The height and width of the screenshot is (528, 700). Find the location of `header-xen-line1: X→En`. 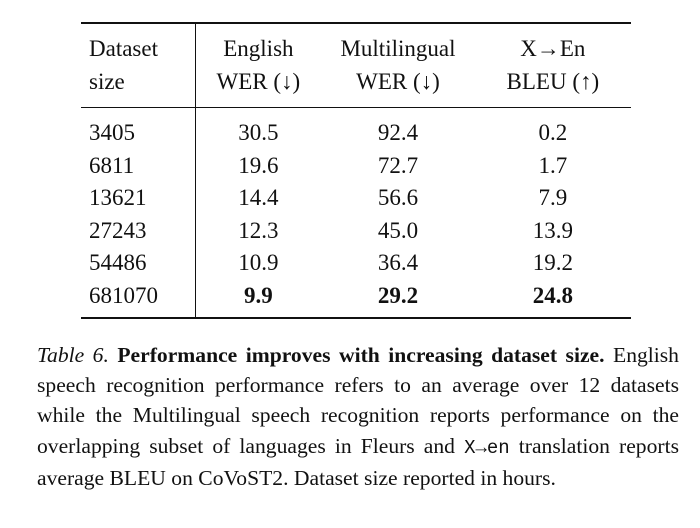

header-xen-line1: X→En is located at coordinates (553, 48).